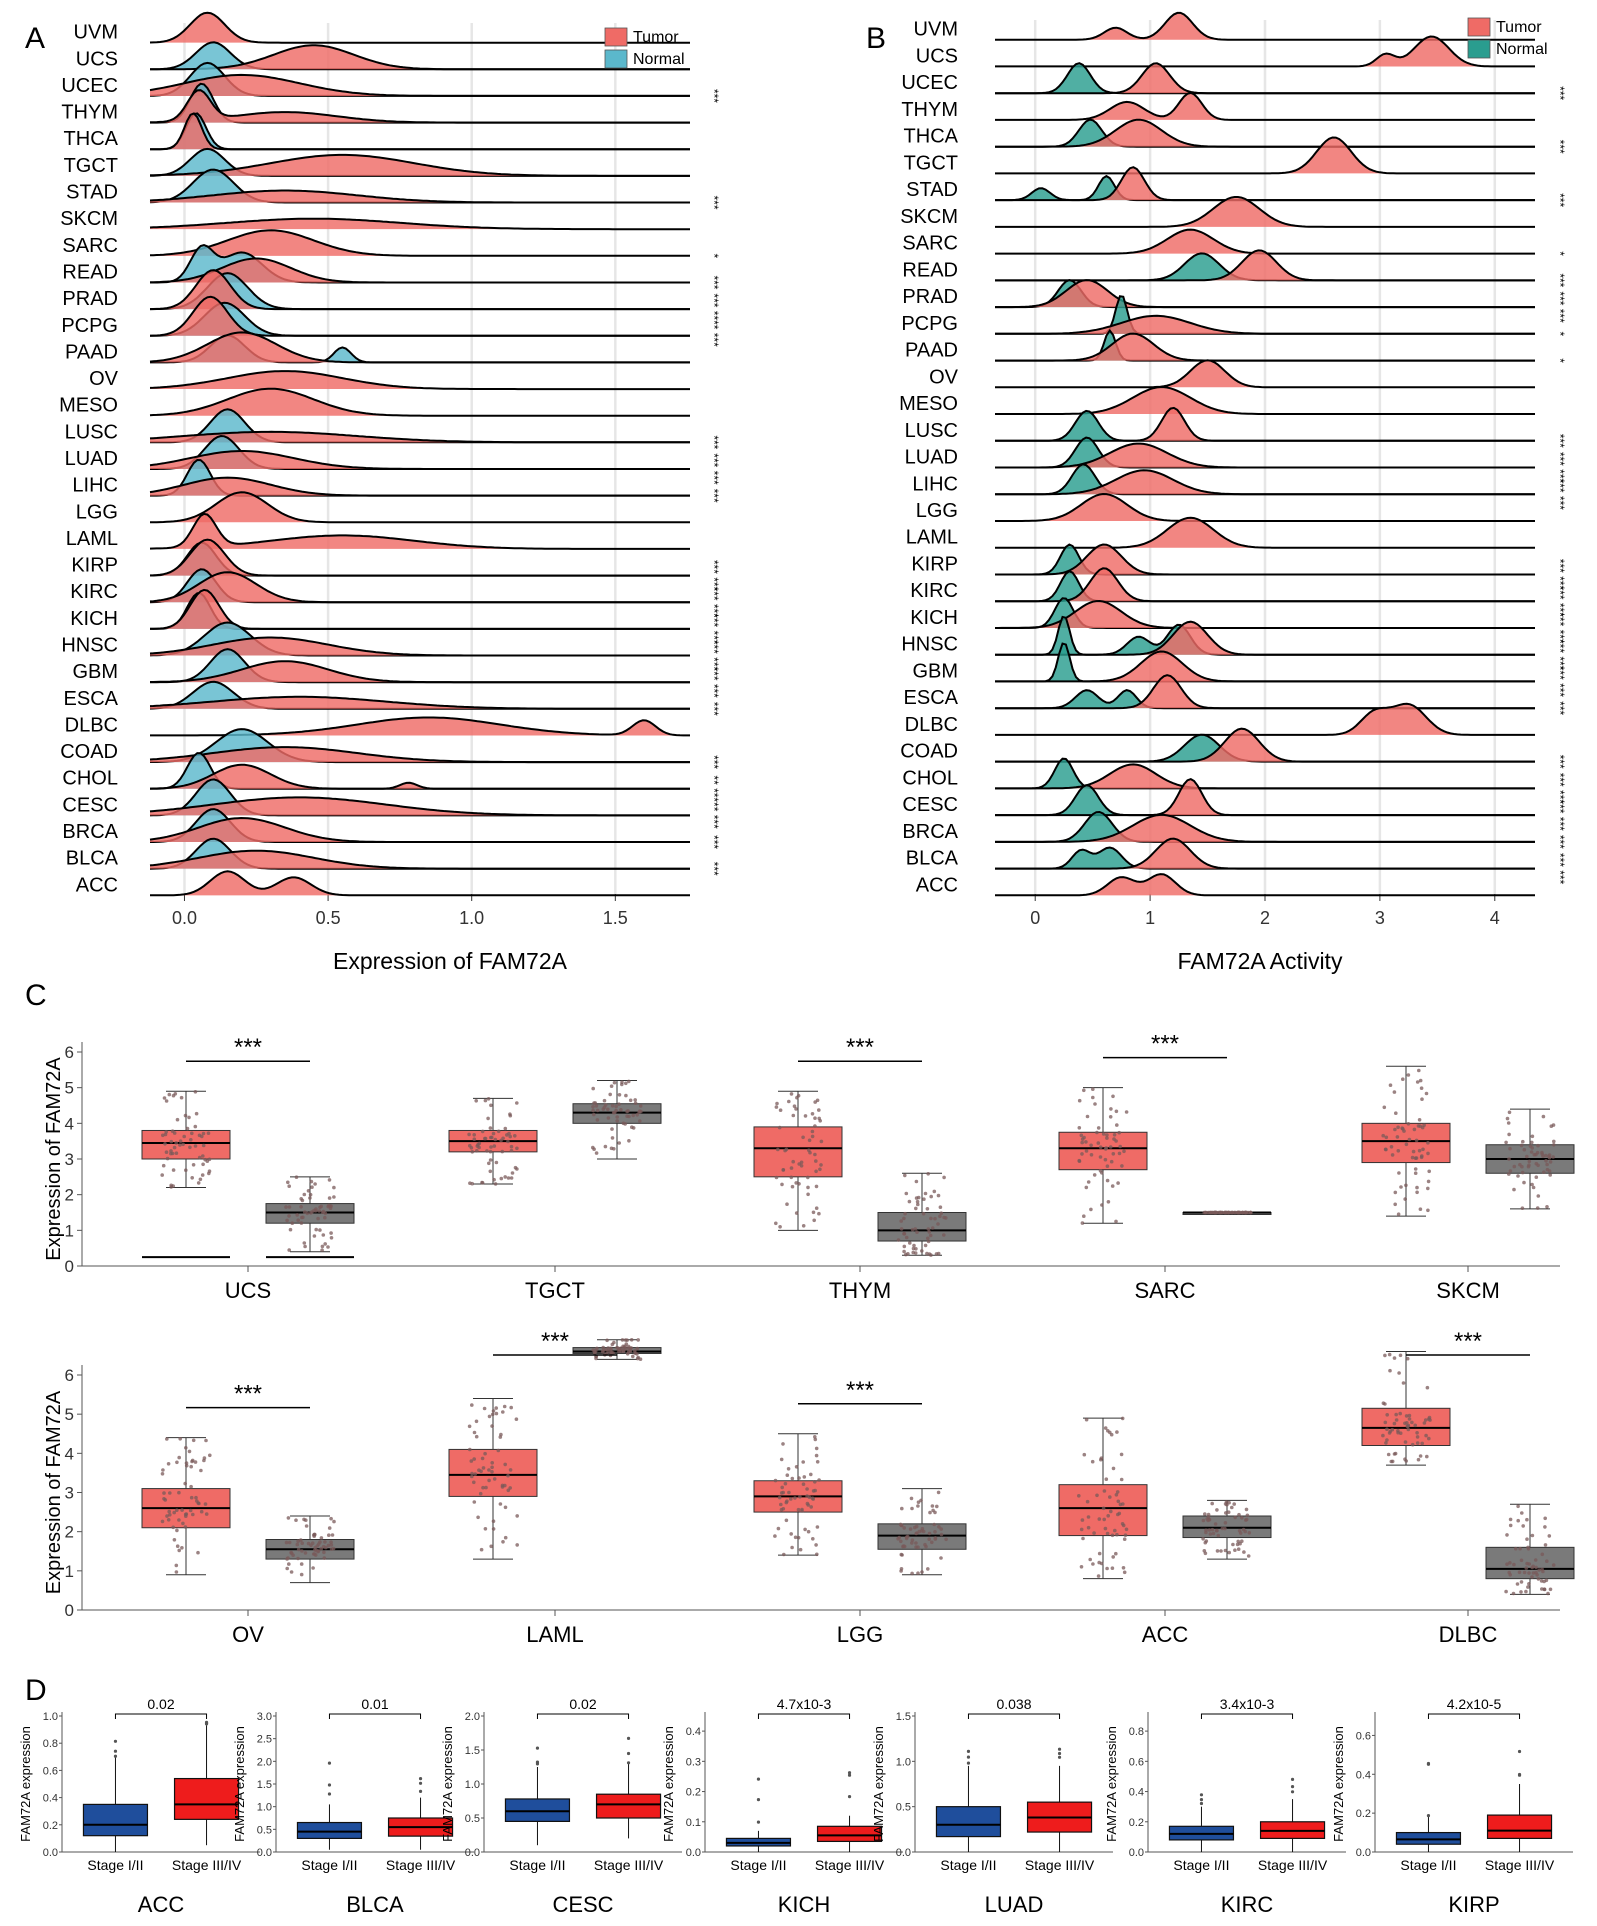 The width and height of the screenshot is (1597, 1926). Describe the element at coordinates (92, 859) in the screenshot. I see `row-label: BLCA` at that location.